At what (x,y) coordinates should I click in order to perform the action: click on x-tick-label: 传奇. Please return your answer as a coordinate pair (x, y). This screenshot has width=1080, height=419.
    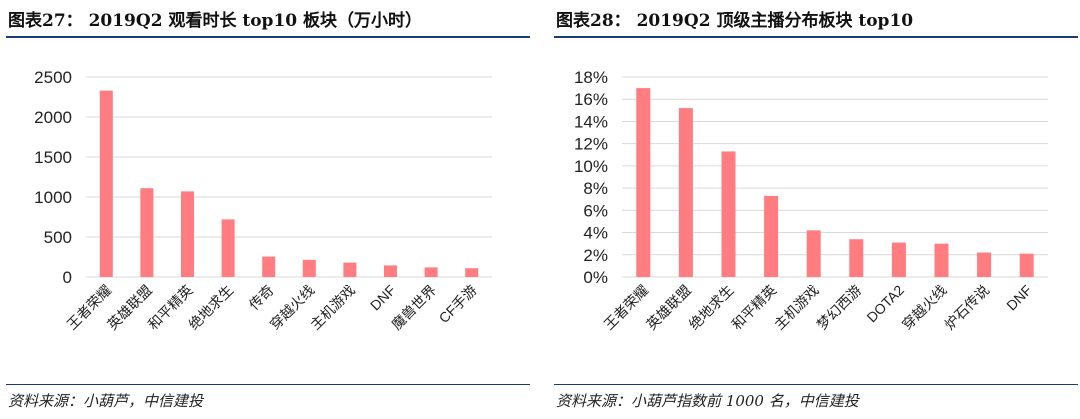
    Looking at the image, I should click on (261, 297).